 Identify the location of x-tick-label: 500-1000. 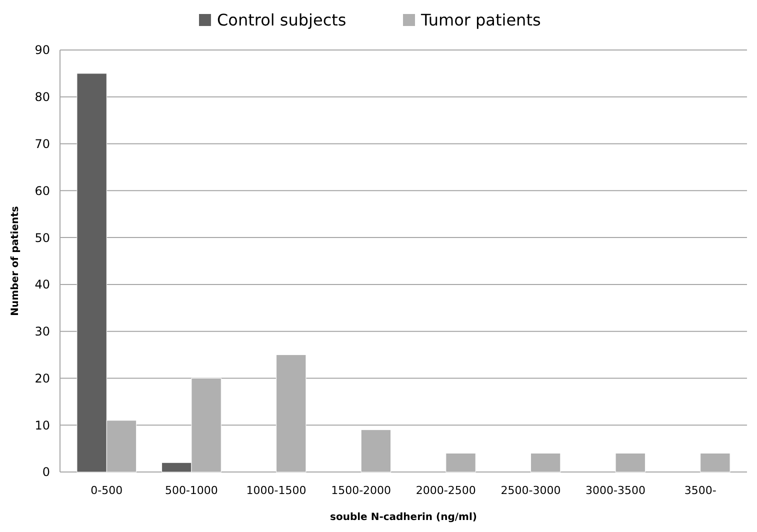
(191, 490).